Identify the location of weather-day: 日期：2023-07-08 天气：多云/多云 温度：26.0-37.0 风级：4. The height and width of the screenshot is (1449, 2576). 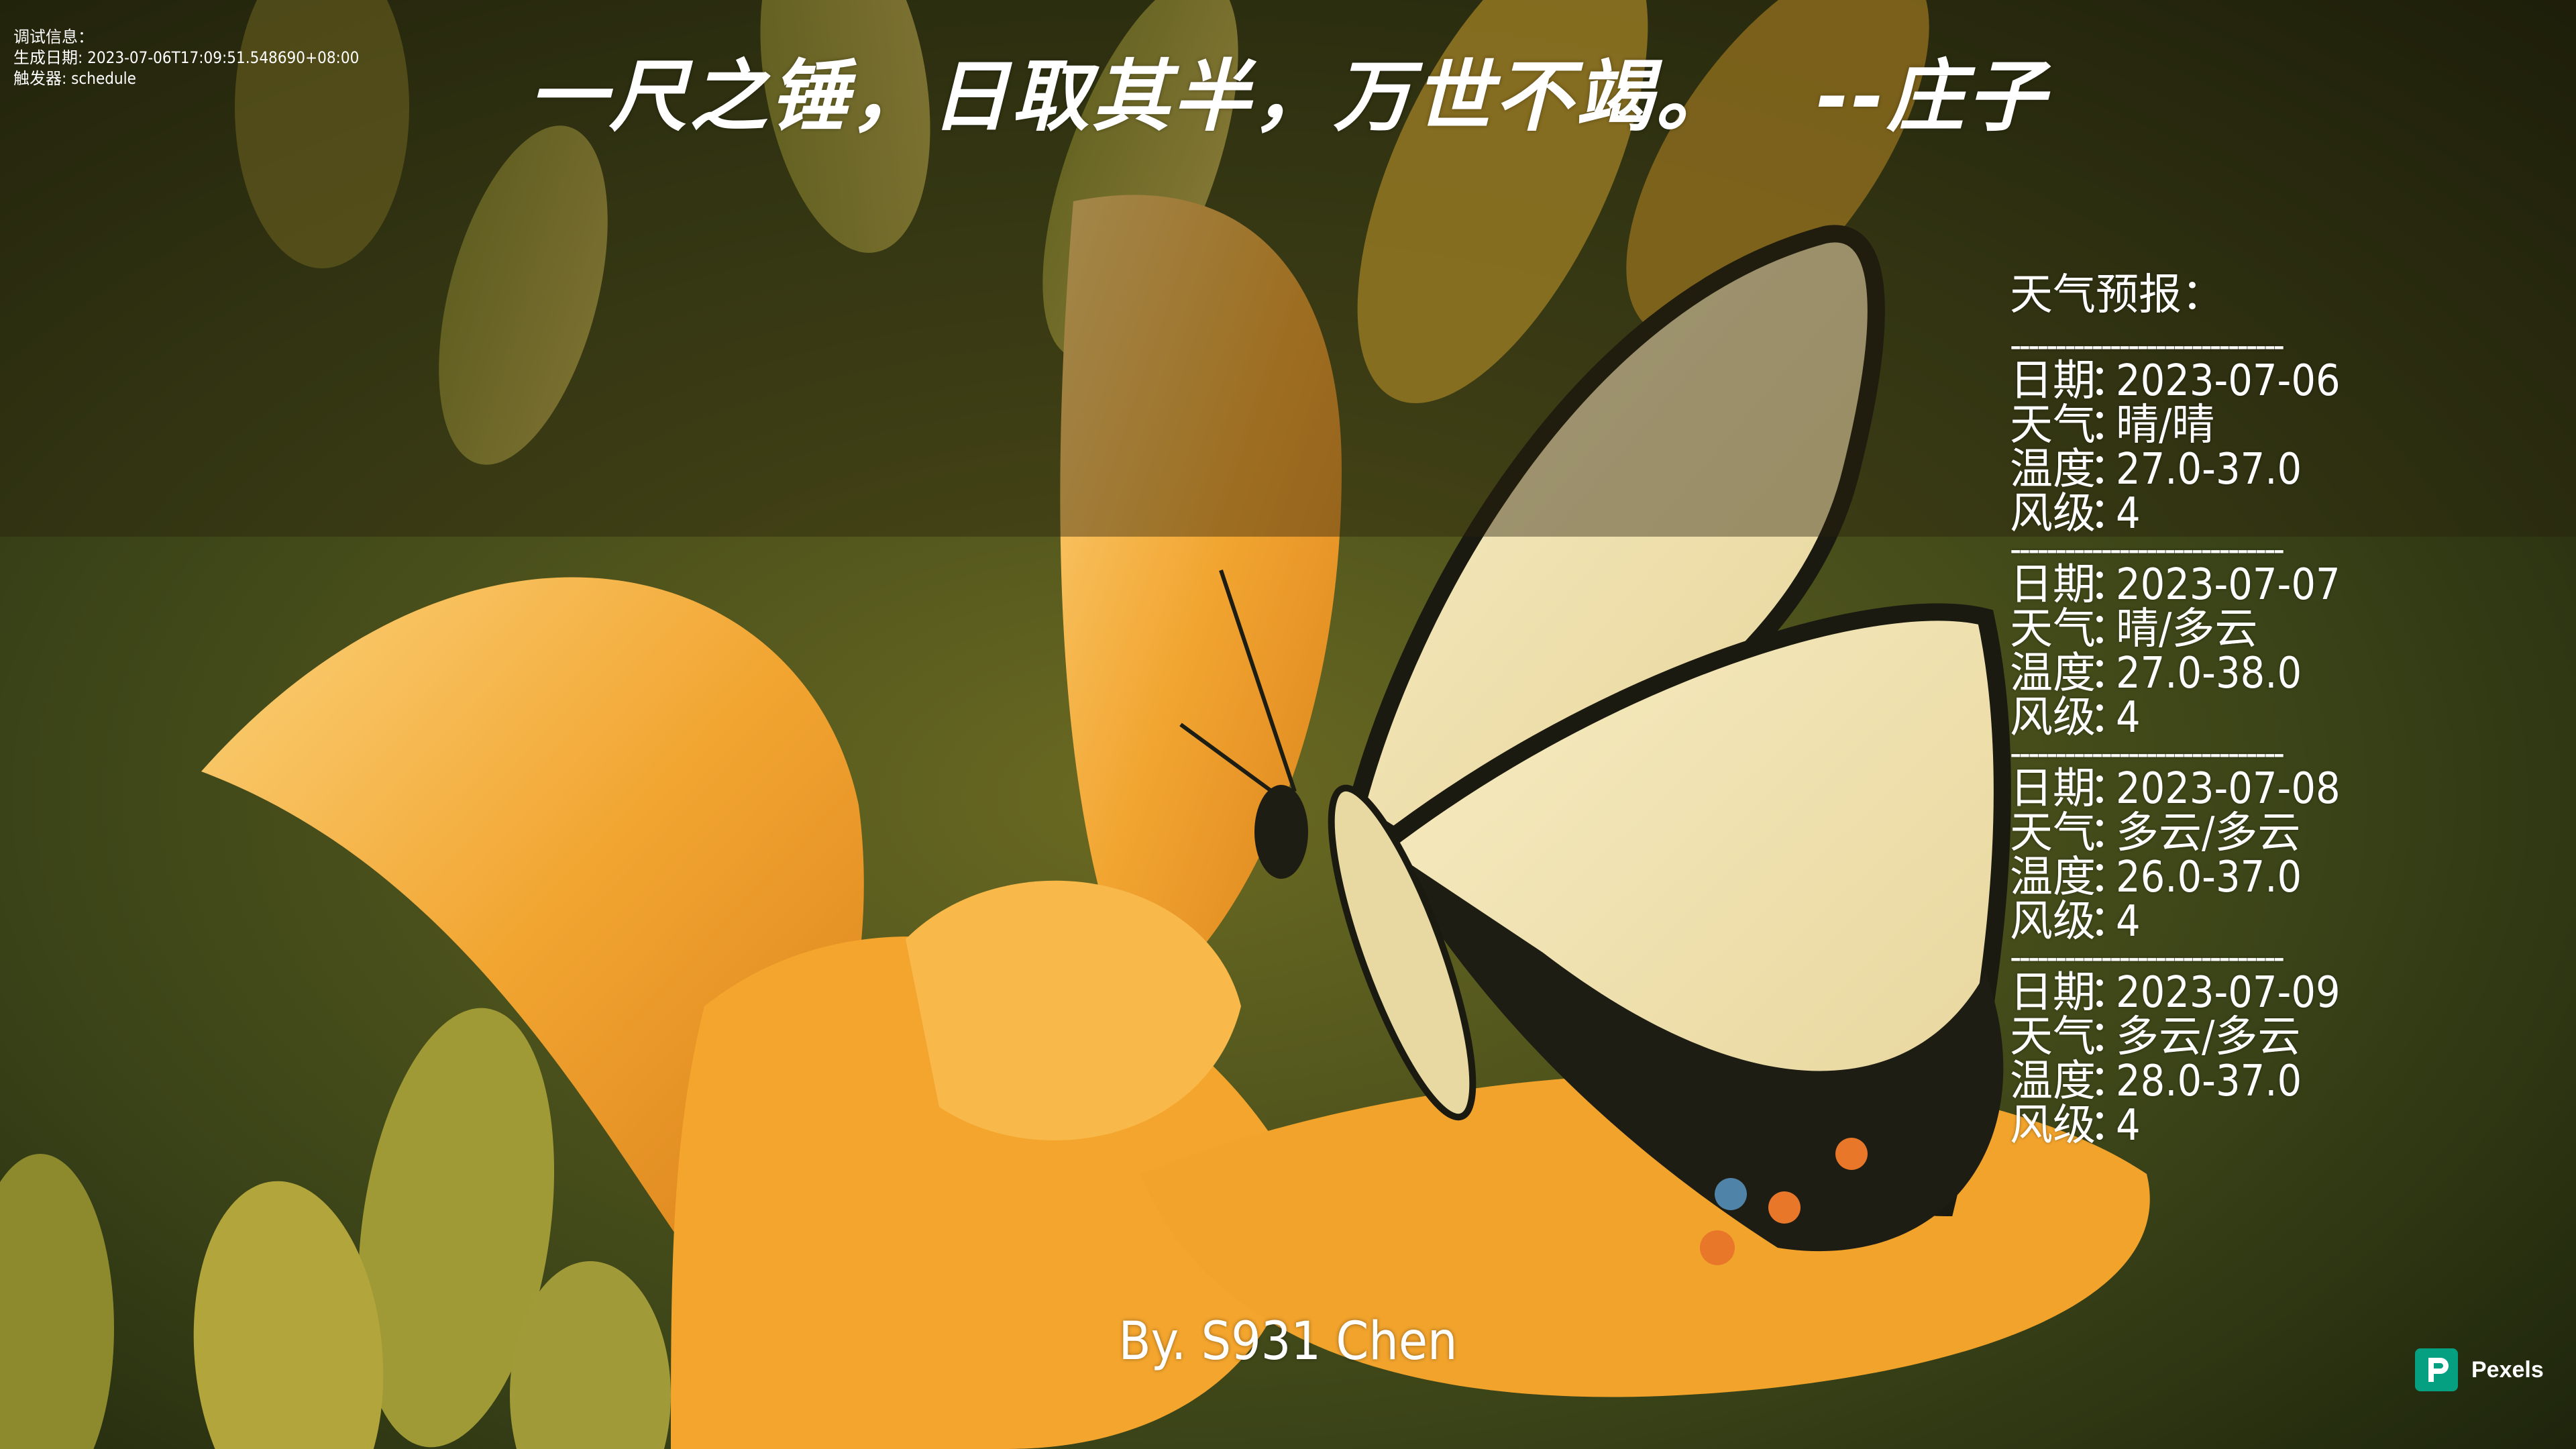
(2244, 855).